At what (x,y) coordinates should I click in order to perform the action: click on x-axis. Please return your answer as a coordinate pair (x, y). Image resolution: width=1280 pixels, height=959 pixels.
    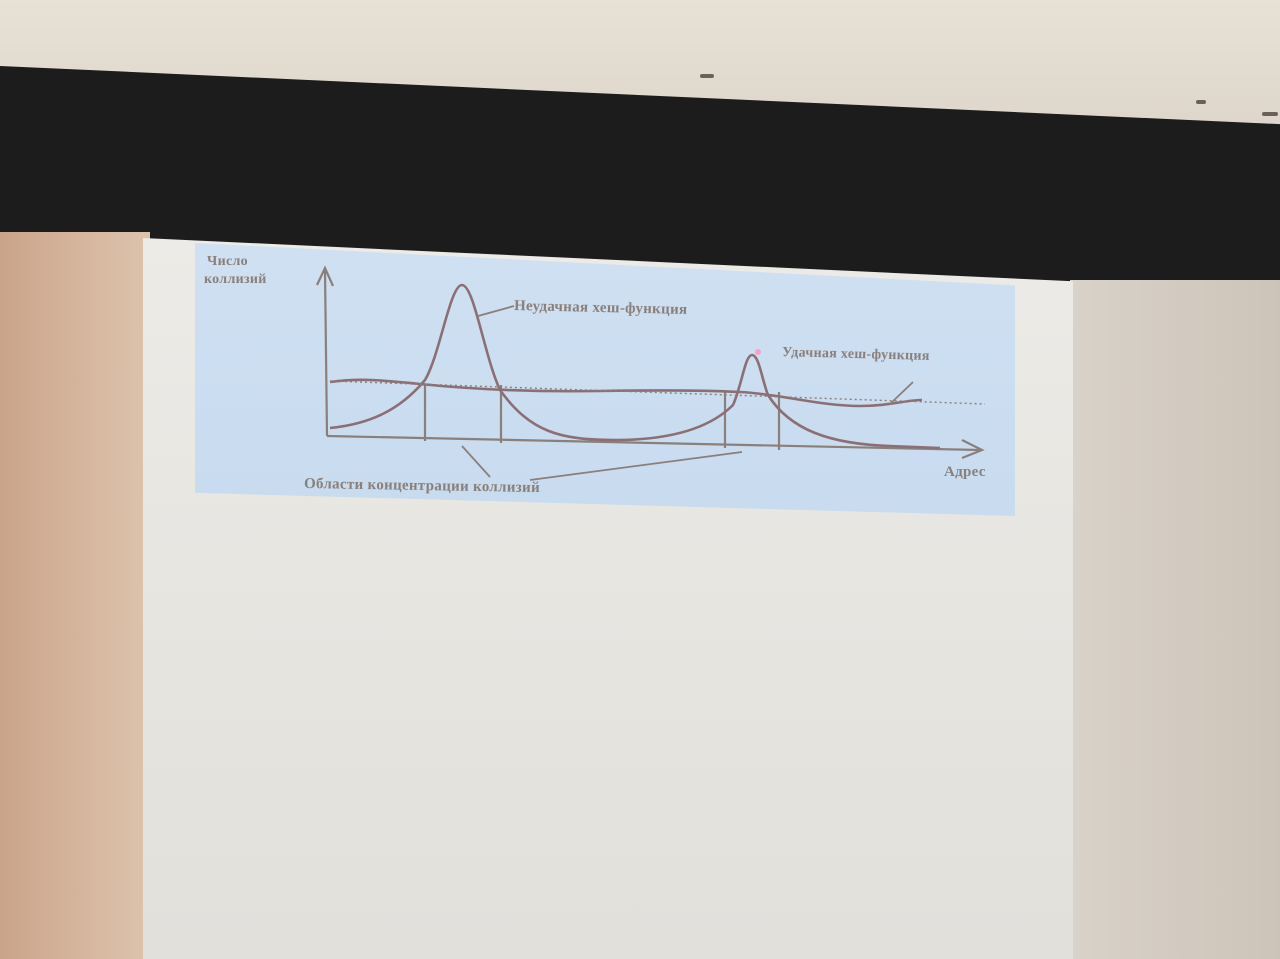
    Looking at the image, I should click on (653, 443).